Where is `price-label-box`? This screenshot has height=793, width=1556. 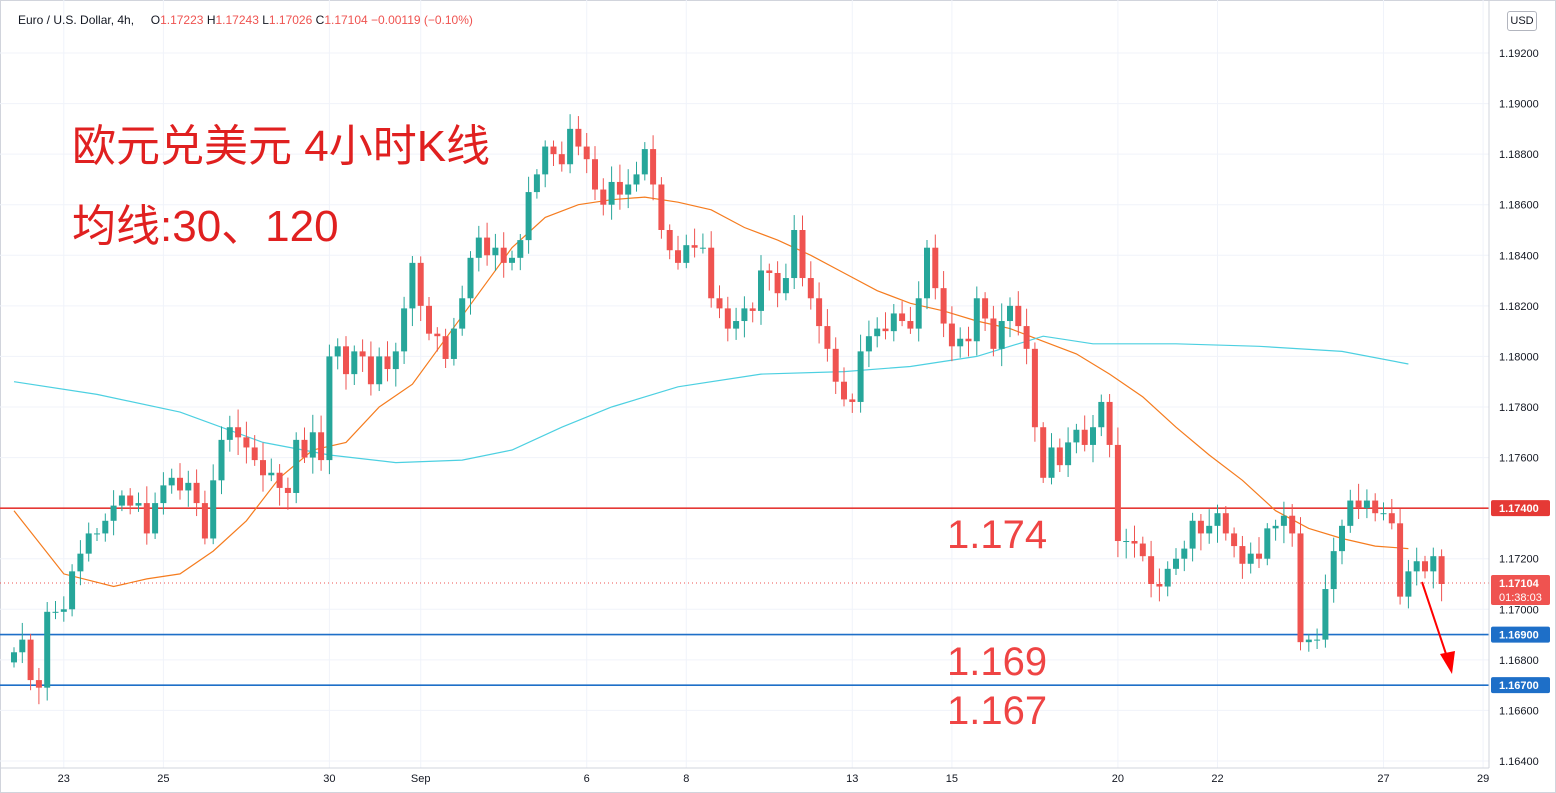 price-label-box is located at coordinates (1520, 508).